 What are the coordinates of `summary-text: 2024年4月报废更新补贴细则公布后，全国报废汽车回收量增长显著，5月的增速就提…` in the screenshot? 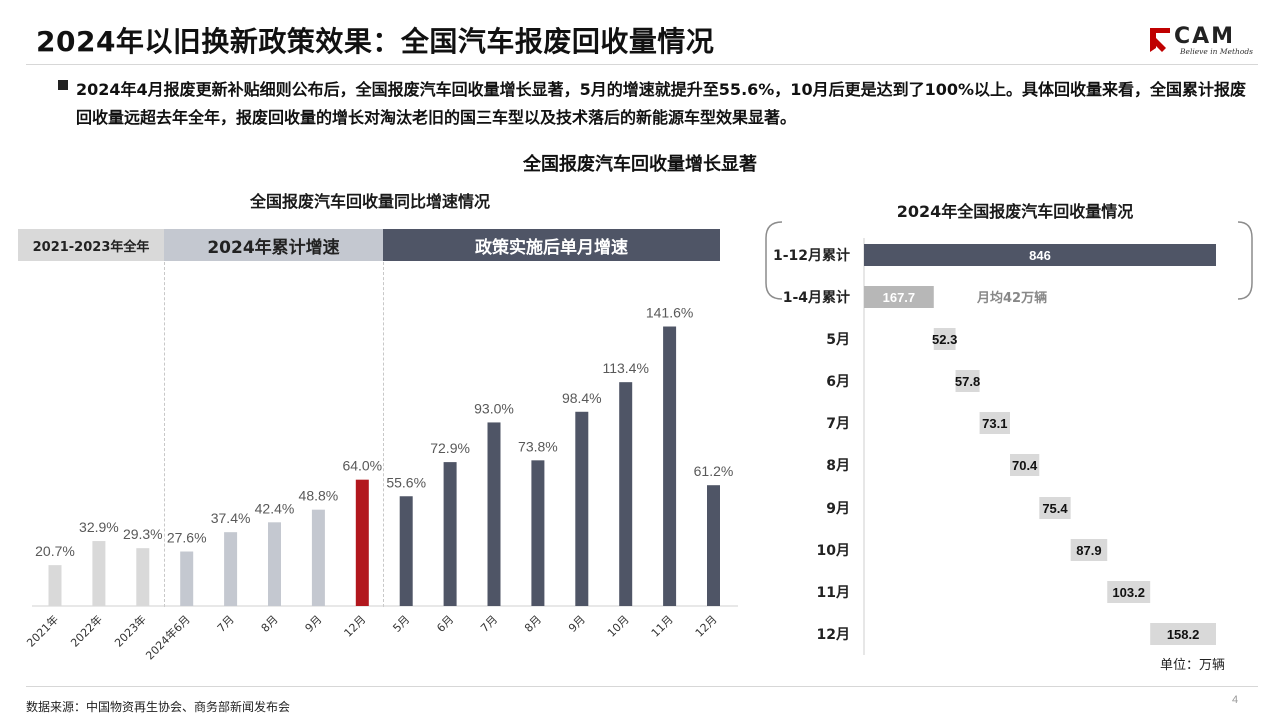 It's located at (661, 103).